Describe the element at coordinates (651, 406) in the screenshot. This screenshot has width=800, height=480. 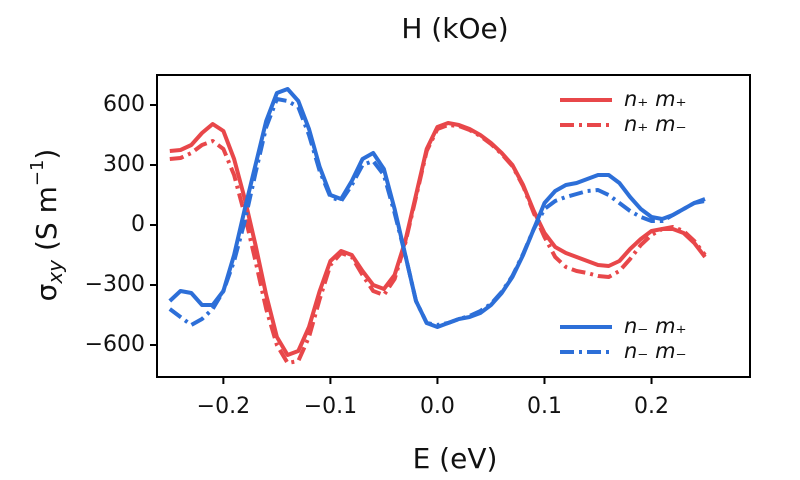
I see `x-tick-label: 0.2` at that location.